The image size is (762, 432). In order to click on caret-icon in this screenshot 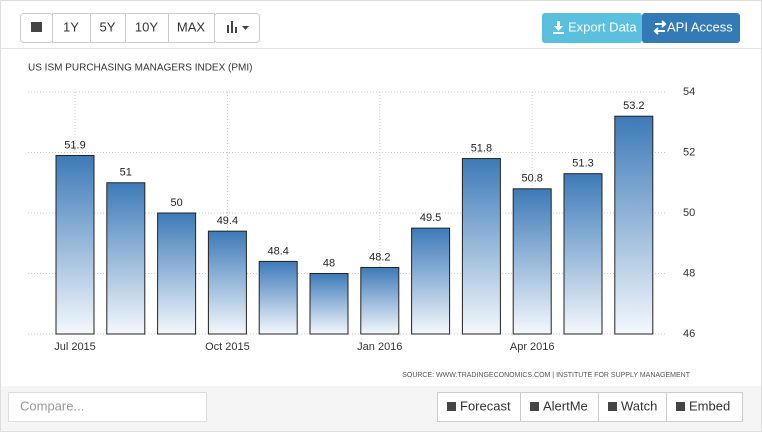, I will do `click(245, 28)`.